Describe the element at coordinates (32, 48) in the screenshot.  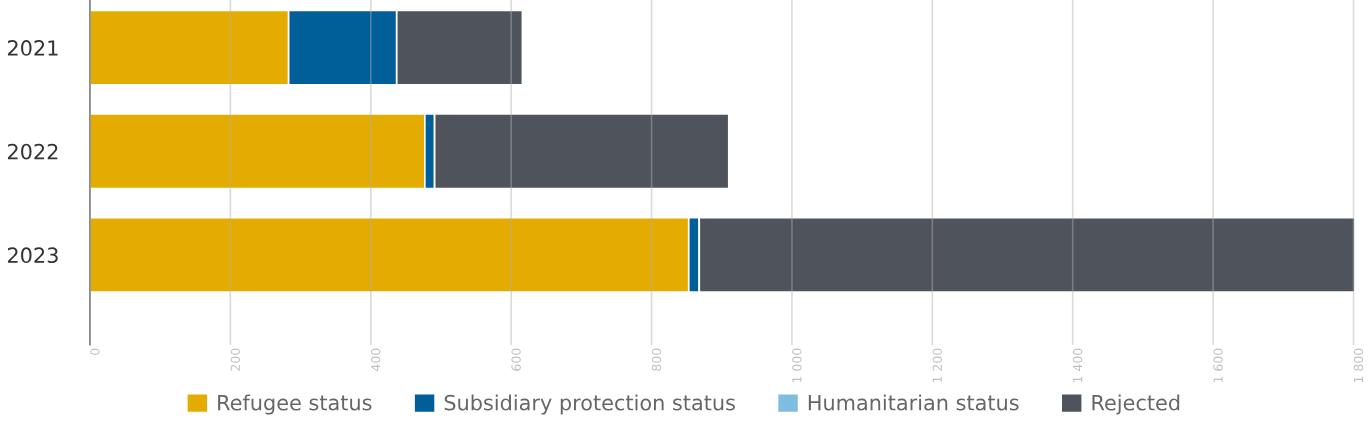
I see `y-tick-label: 2021` at that location.